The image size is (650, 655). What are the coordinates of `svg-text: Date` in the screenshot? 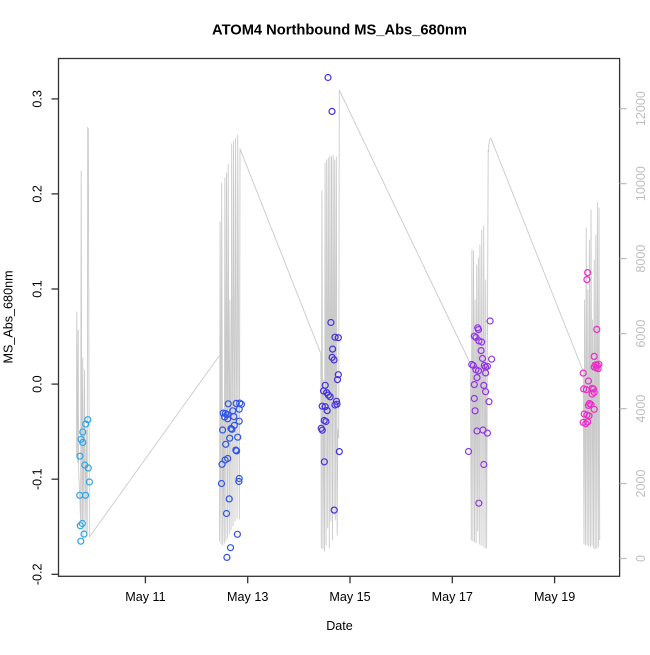 It's located at (339, 626).